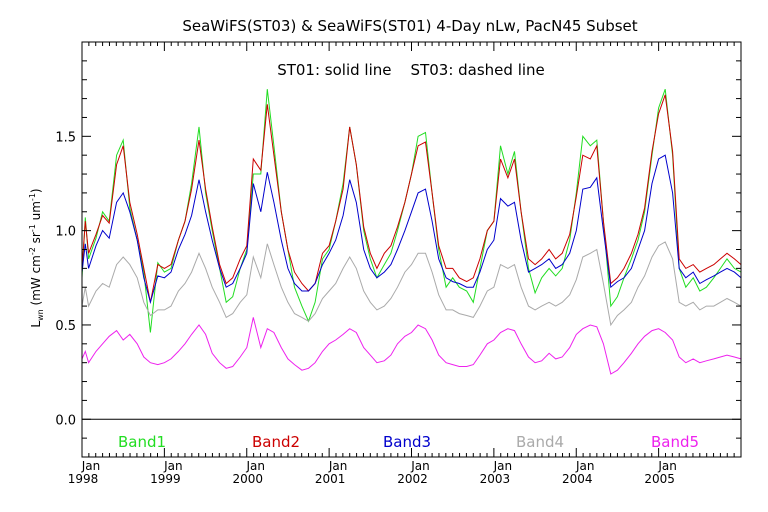 This screenshot has height=512, width=768. I want to click on chart-subtitle: ST01: solid line ST03: dashed line, so click(411, 70).